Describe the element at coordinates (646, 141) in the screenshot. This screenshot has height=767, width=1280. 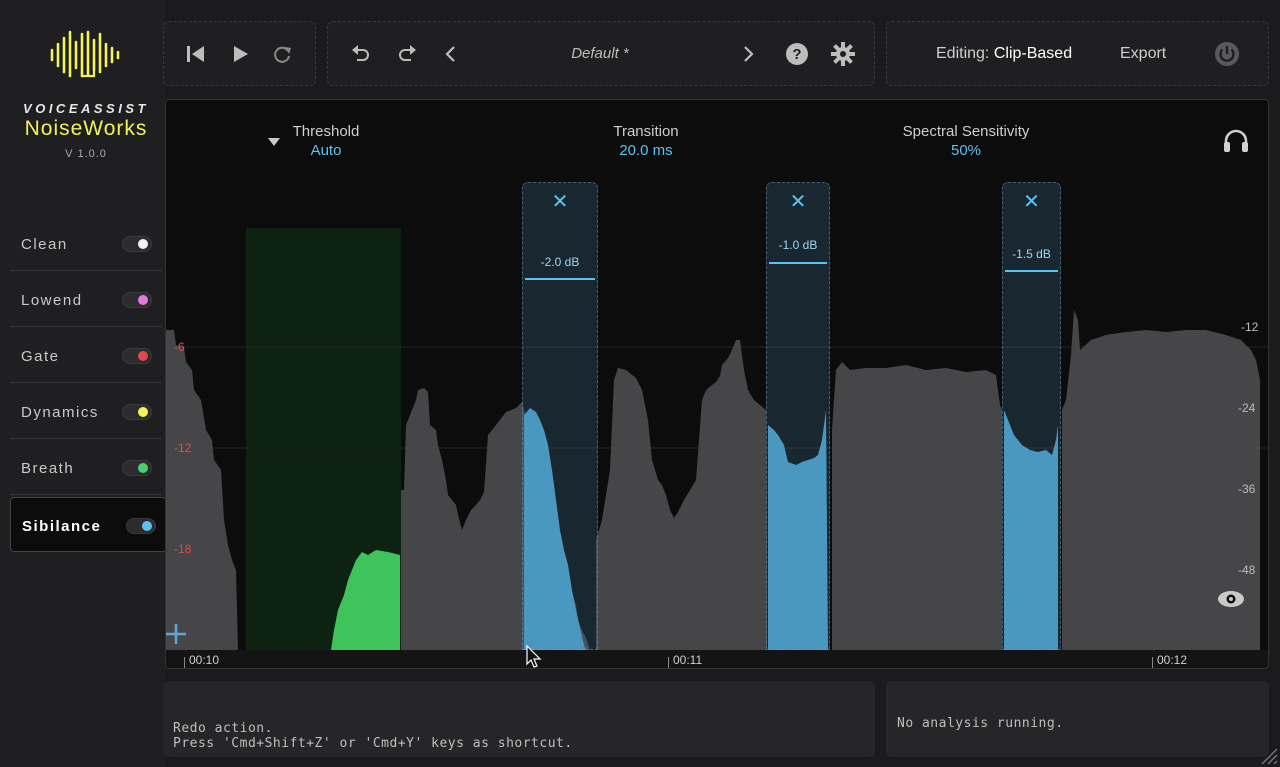
I see `transition-param: Transition 20.0 ms` at that location.